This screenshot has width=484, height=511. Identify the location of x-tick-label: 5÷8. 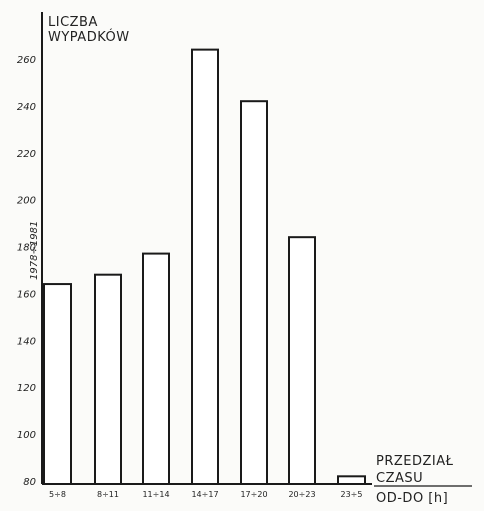
(57, 494).